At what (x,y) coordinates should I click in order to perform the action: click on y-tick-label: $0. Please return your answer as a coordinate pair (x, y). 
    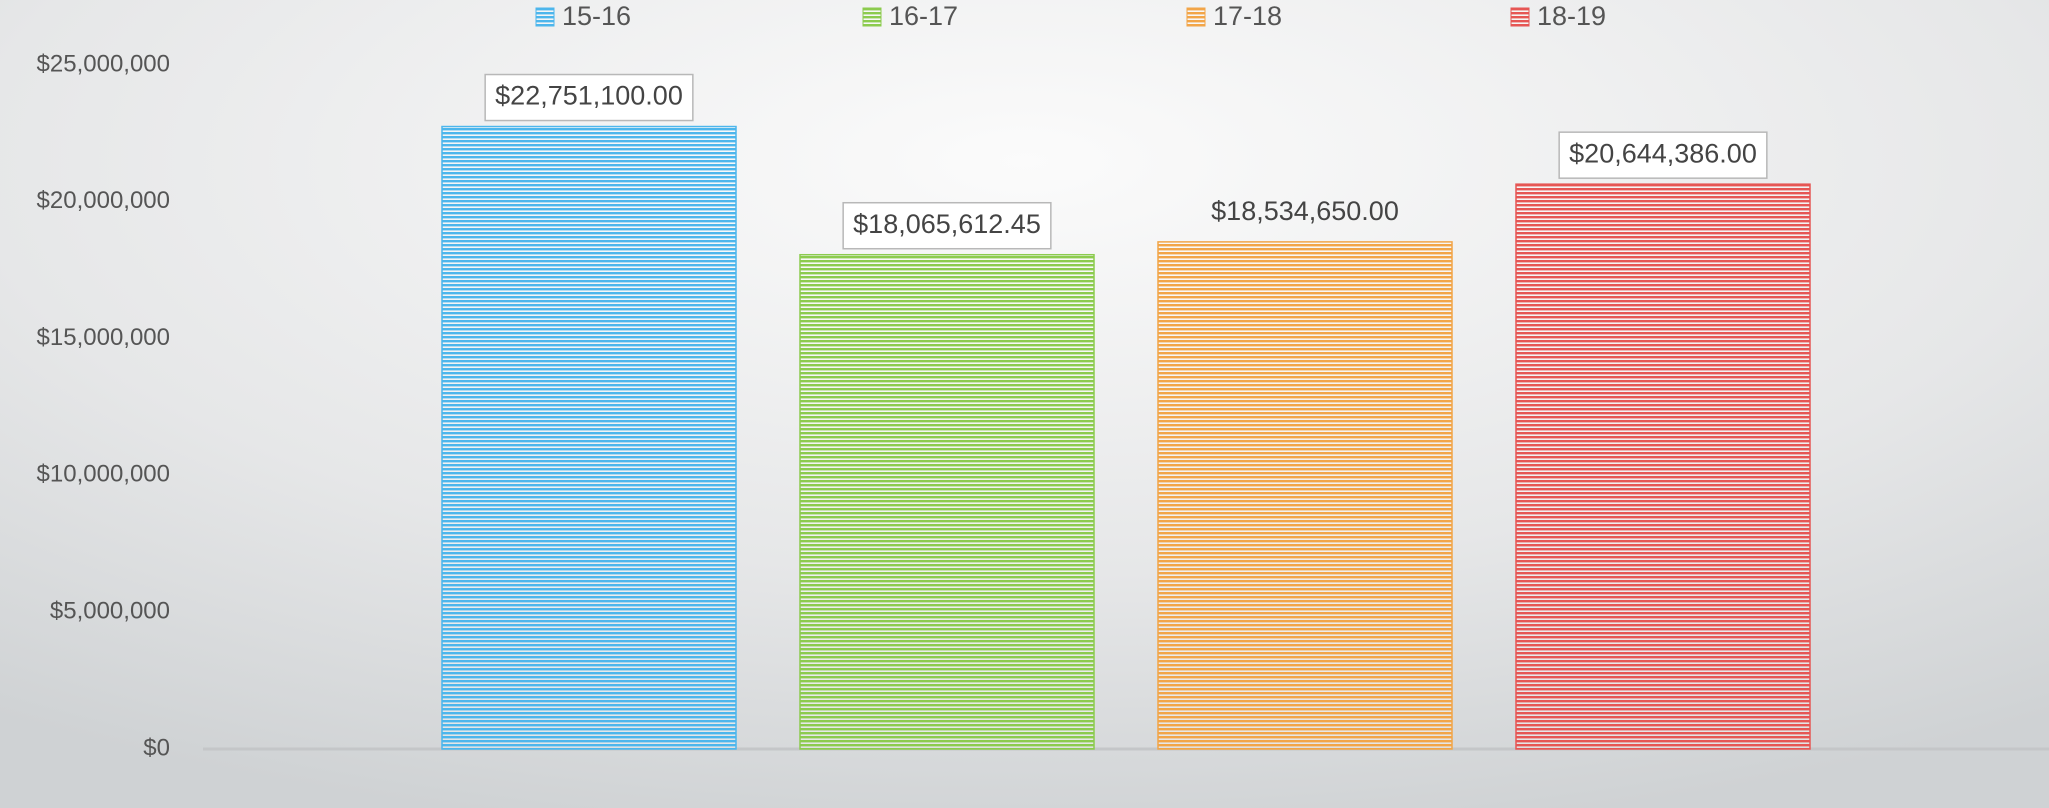
    Looking at the image, I should click on (156, 747).